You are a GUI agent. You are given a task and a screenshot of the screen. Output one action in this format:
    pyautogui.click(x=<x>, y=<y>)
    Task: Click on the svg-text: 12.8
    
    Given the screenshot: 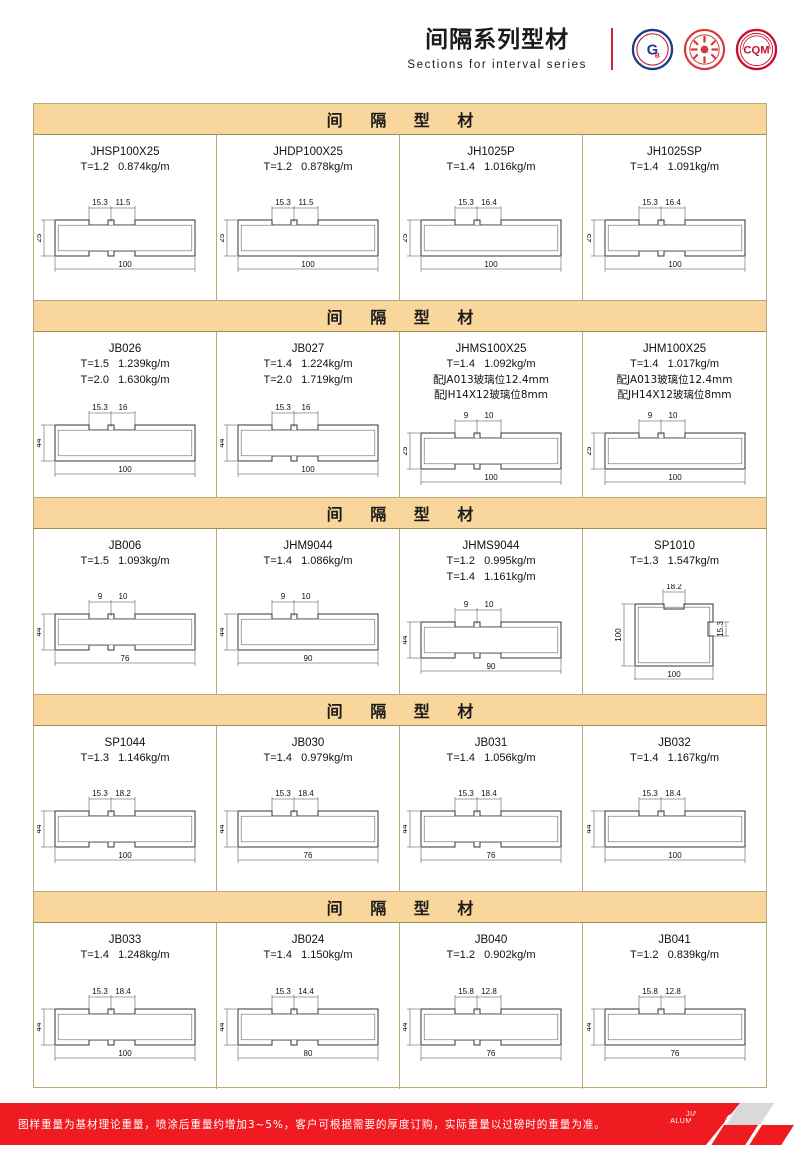 What is the action you would take?
    pyautogui.click(x=489, y=991)
    